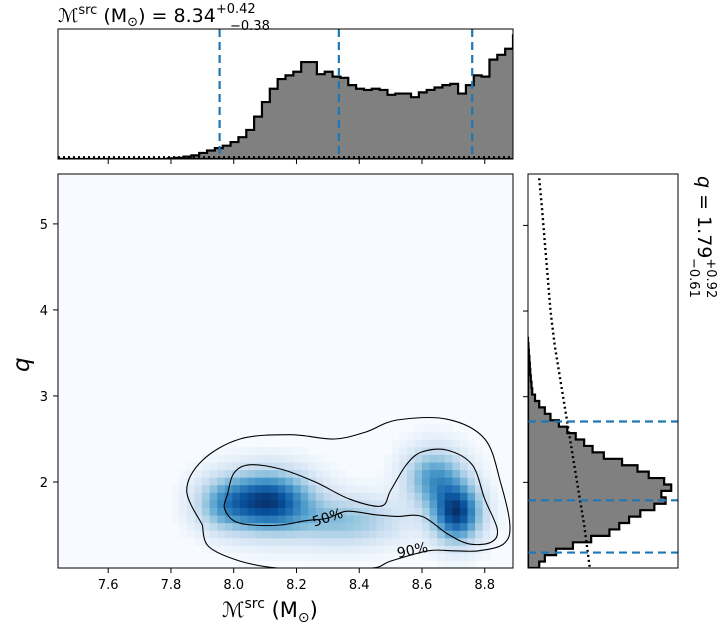  Describe the element at coordinates (270, 611) in the screenshot. I see `x-axis-label: ℳsrc (M⊙)` at that location.